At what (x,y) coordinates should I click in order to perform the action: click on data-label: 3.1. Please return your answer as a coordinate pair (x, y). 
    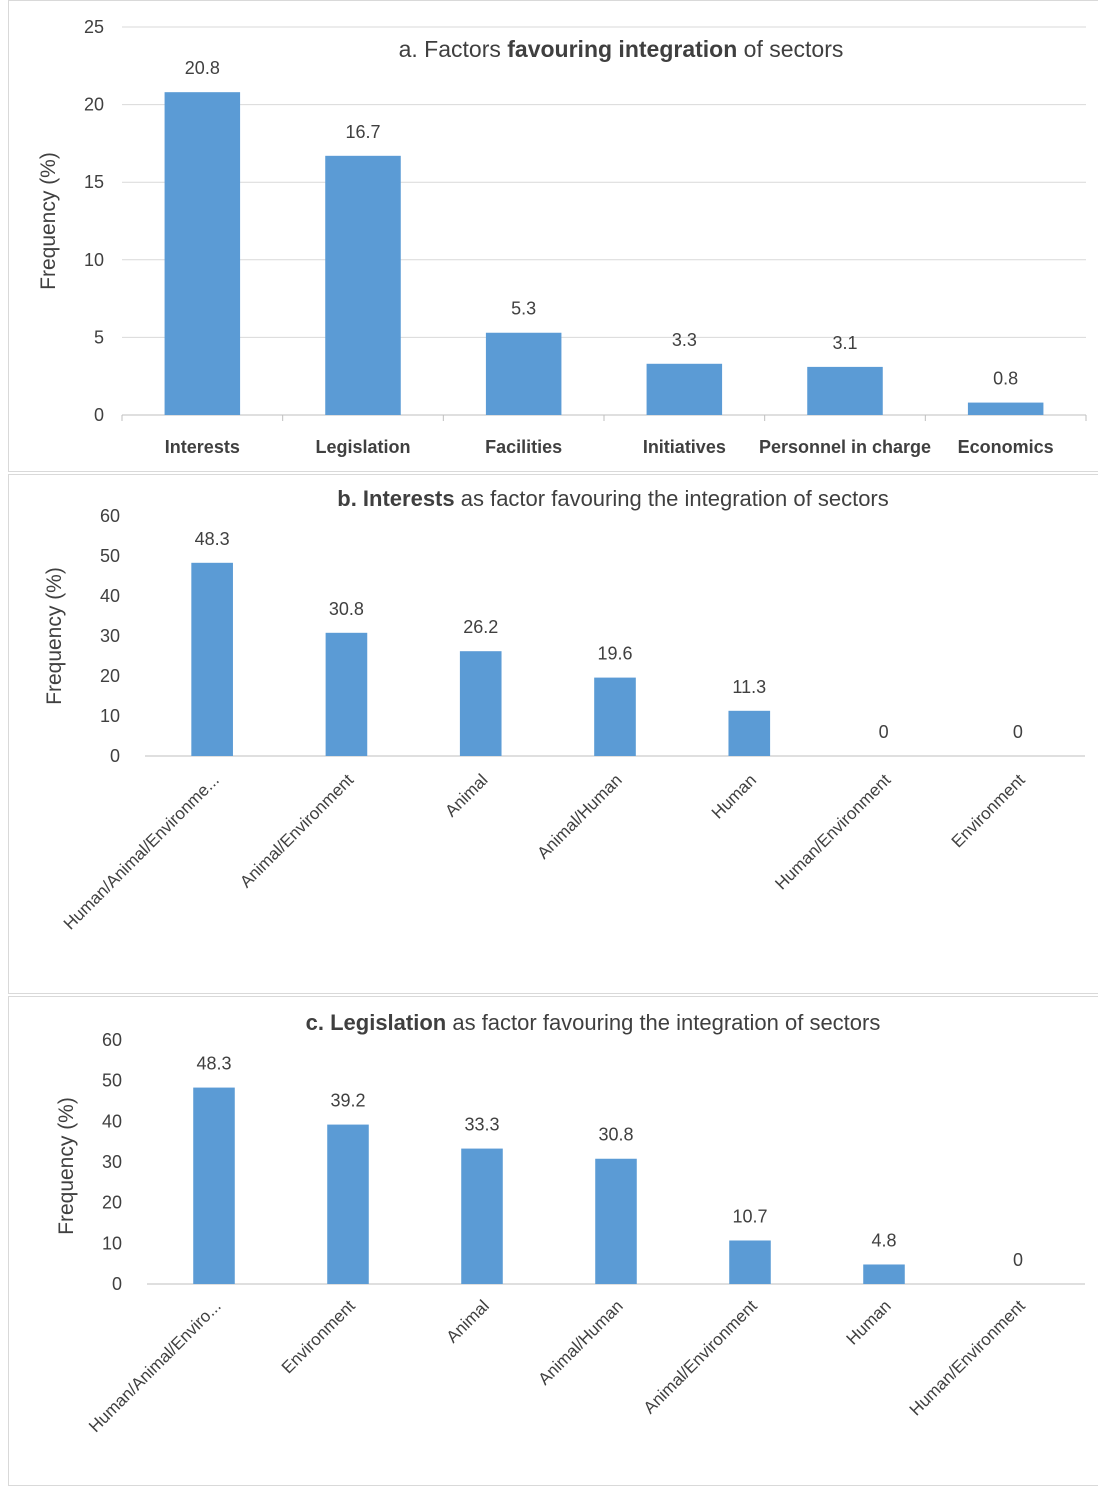
    Looking at the image, I should click on (844, 343).